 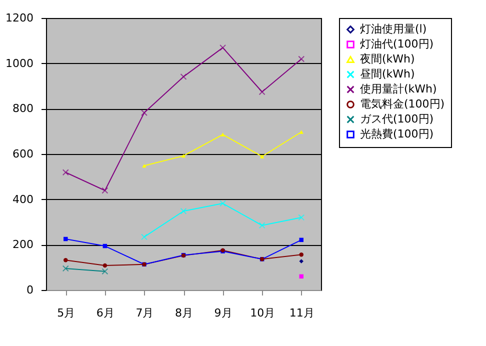 What do you see at coordinates (23, 109) in the screenshot?
I see `y-tick-label: 800` at bounding box center [23, 109].